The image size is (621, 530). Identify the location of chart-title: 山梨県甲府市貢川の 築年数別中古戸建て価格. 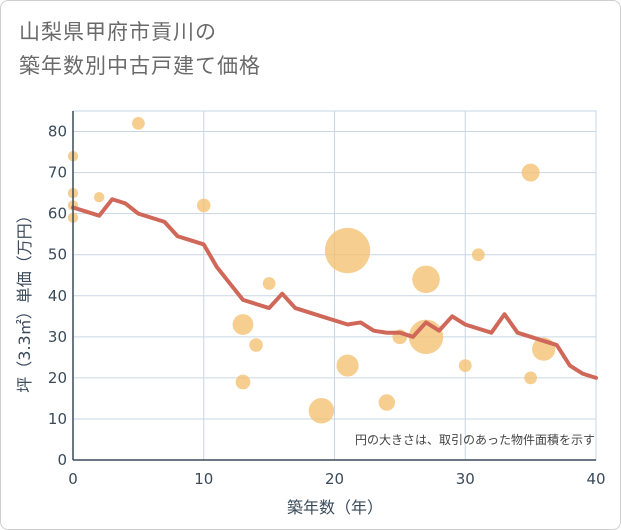
(140, 49).